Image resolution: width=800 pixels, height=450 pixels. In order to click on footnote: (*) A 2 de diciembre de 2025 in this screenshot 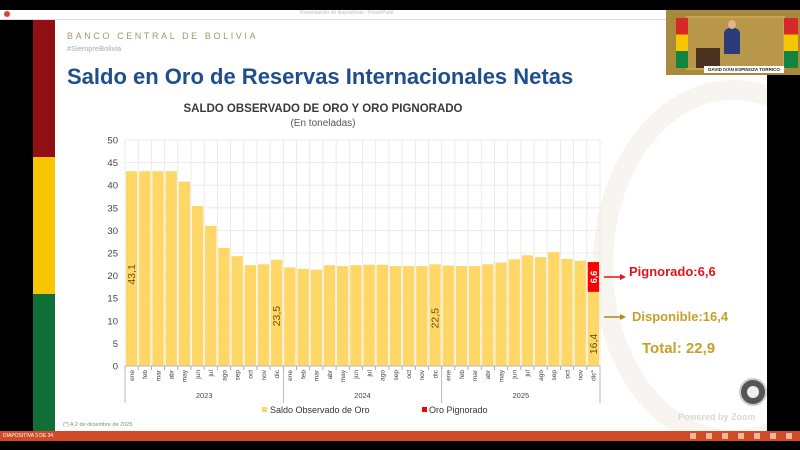, I will do `click(98, 425)`.